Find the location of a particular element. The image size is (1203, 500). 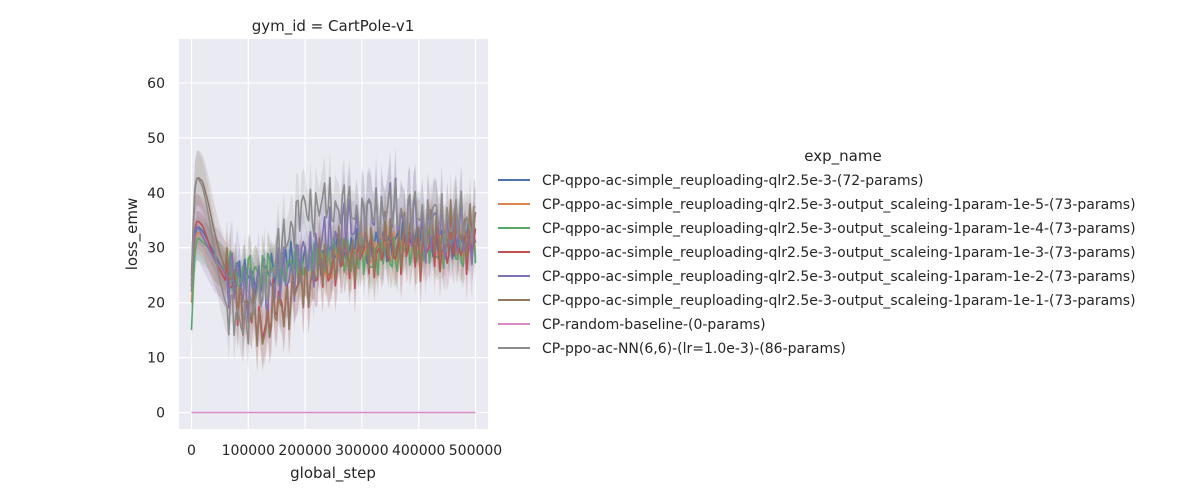

x-tick-label: 200000 is located at coordinates (304, 451).